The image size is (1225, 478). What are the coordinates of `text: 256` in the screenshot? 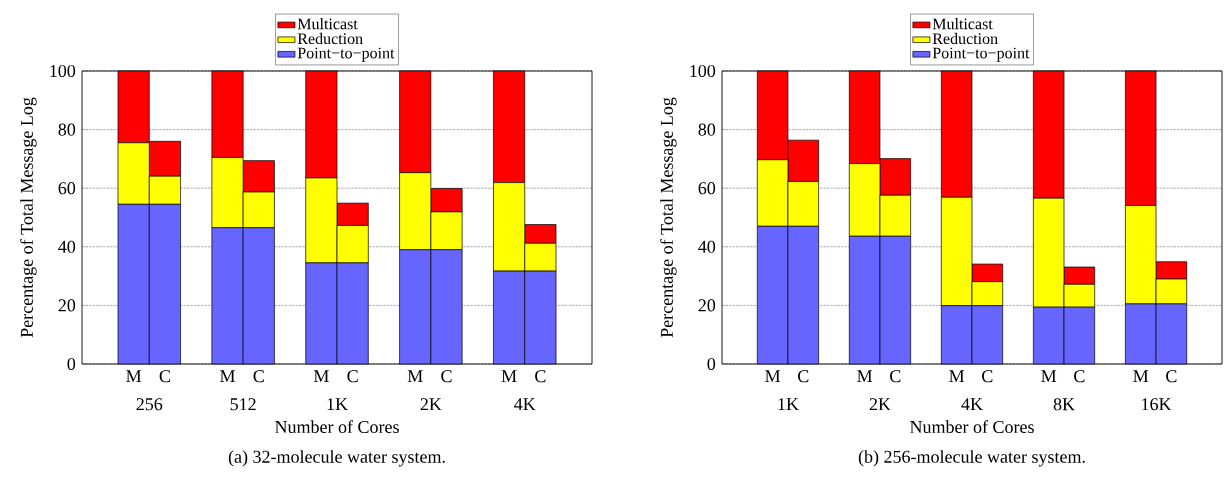 It's located at (149, 404).